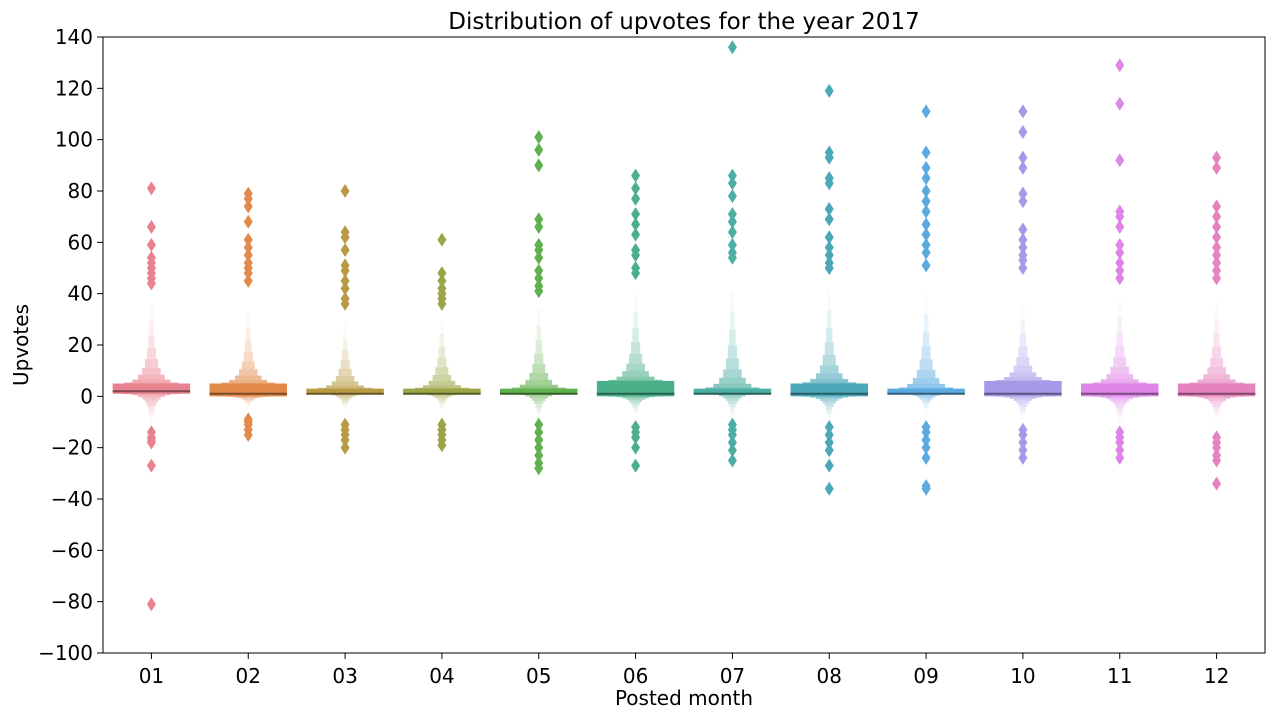 The width and height of the screenshot is (1278, 718). What do you see at coordinates (684, 698) in the screenshot?
I see `x-axis-label: Posted month` at bounding box center [684, 698].